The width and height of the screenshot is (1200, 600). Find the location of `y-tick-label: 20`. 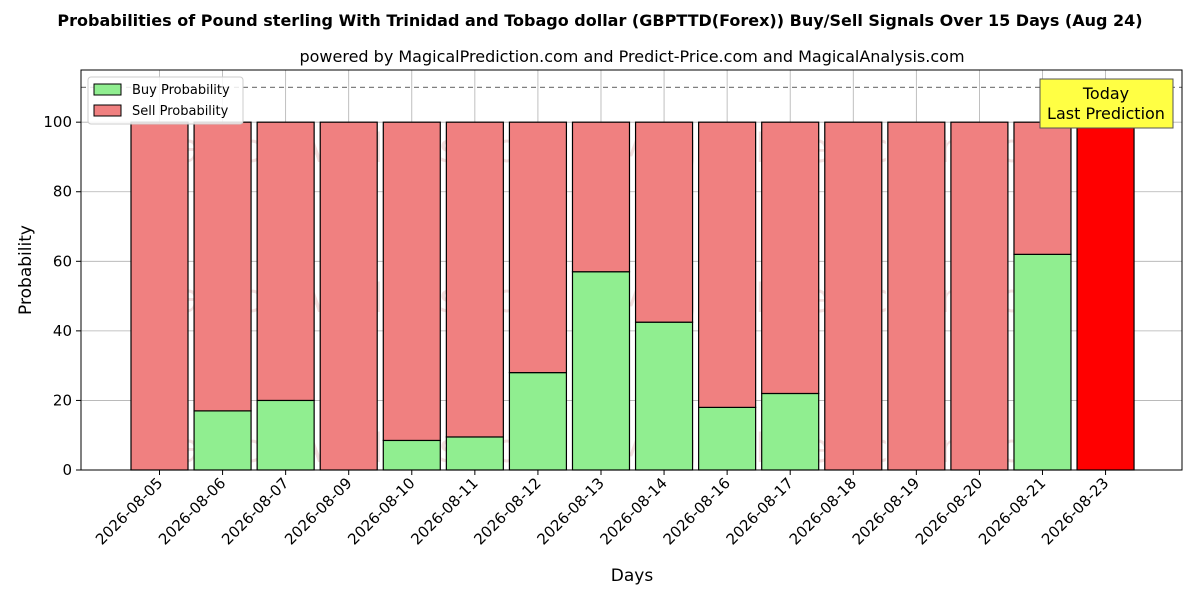

y-tick-label: 20 is located at coordinates (62, 400).